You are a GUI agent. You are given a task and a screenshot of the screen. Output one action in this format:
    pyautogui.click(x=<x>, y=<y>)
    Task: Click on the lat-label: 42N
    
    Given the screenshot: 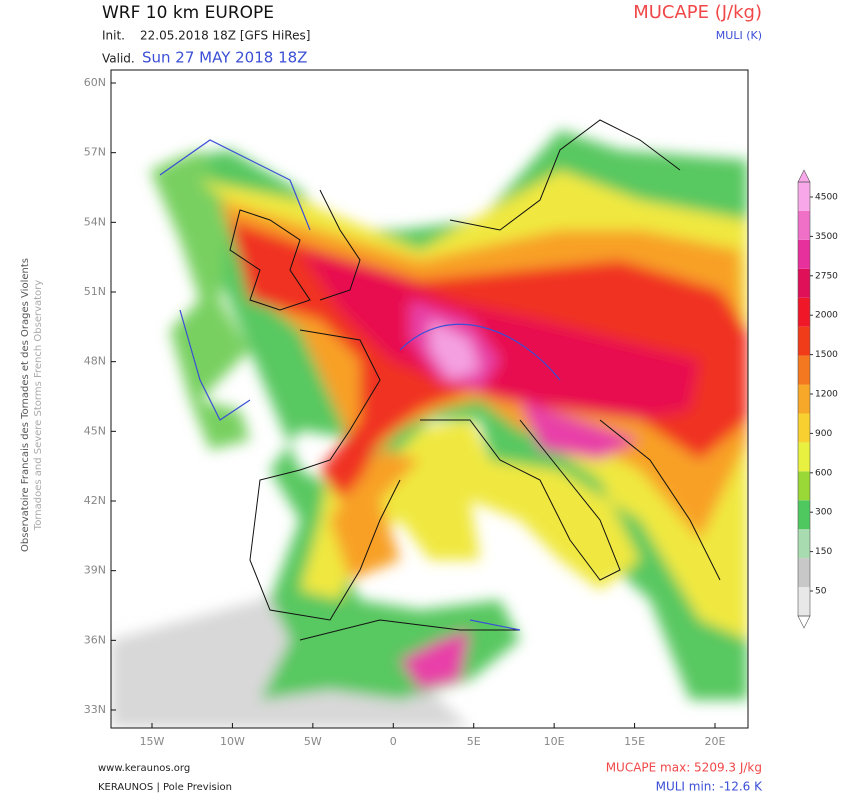 What is the action you would take?
    pyautogui.click(x=95, y=500)
    